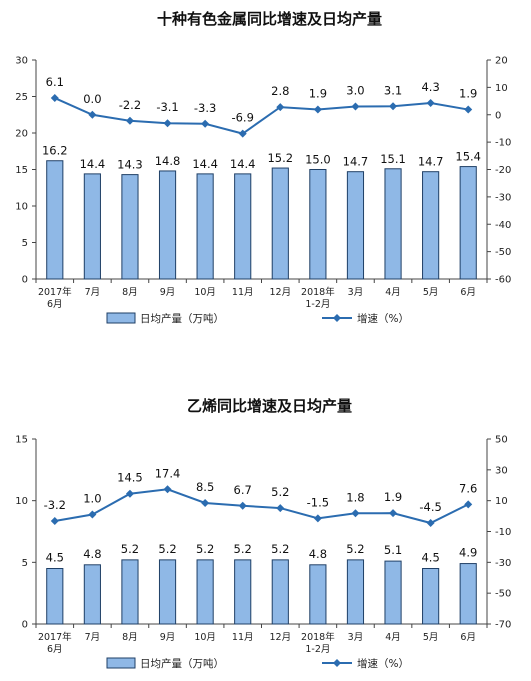  Describe the element at coordinates (468, 157) in the screenshot. I see `bar-data-label: 15.4` at that location.